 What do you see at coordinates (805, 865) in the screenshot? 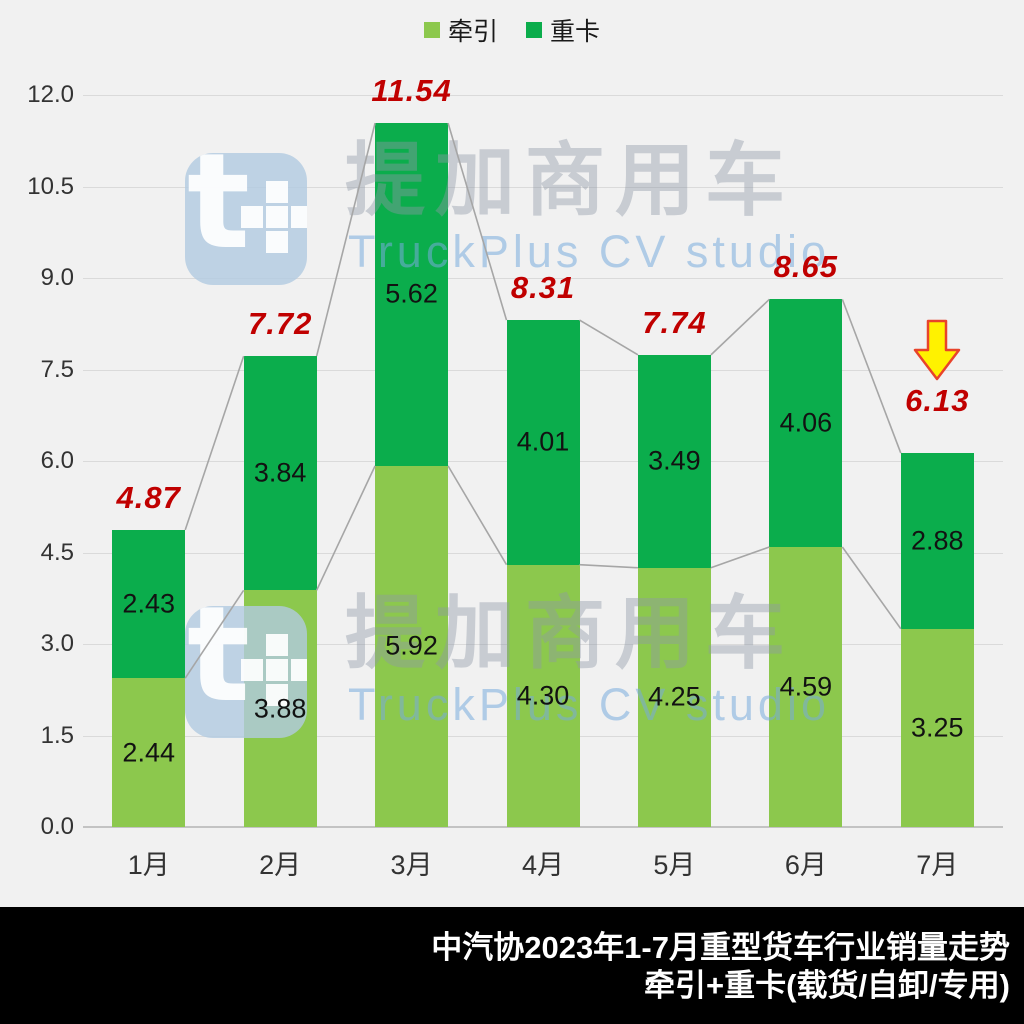
I see `x-axis-label-6月: 6月` at bounding box center [805, 865].